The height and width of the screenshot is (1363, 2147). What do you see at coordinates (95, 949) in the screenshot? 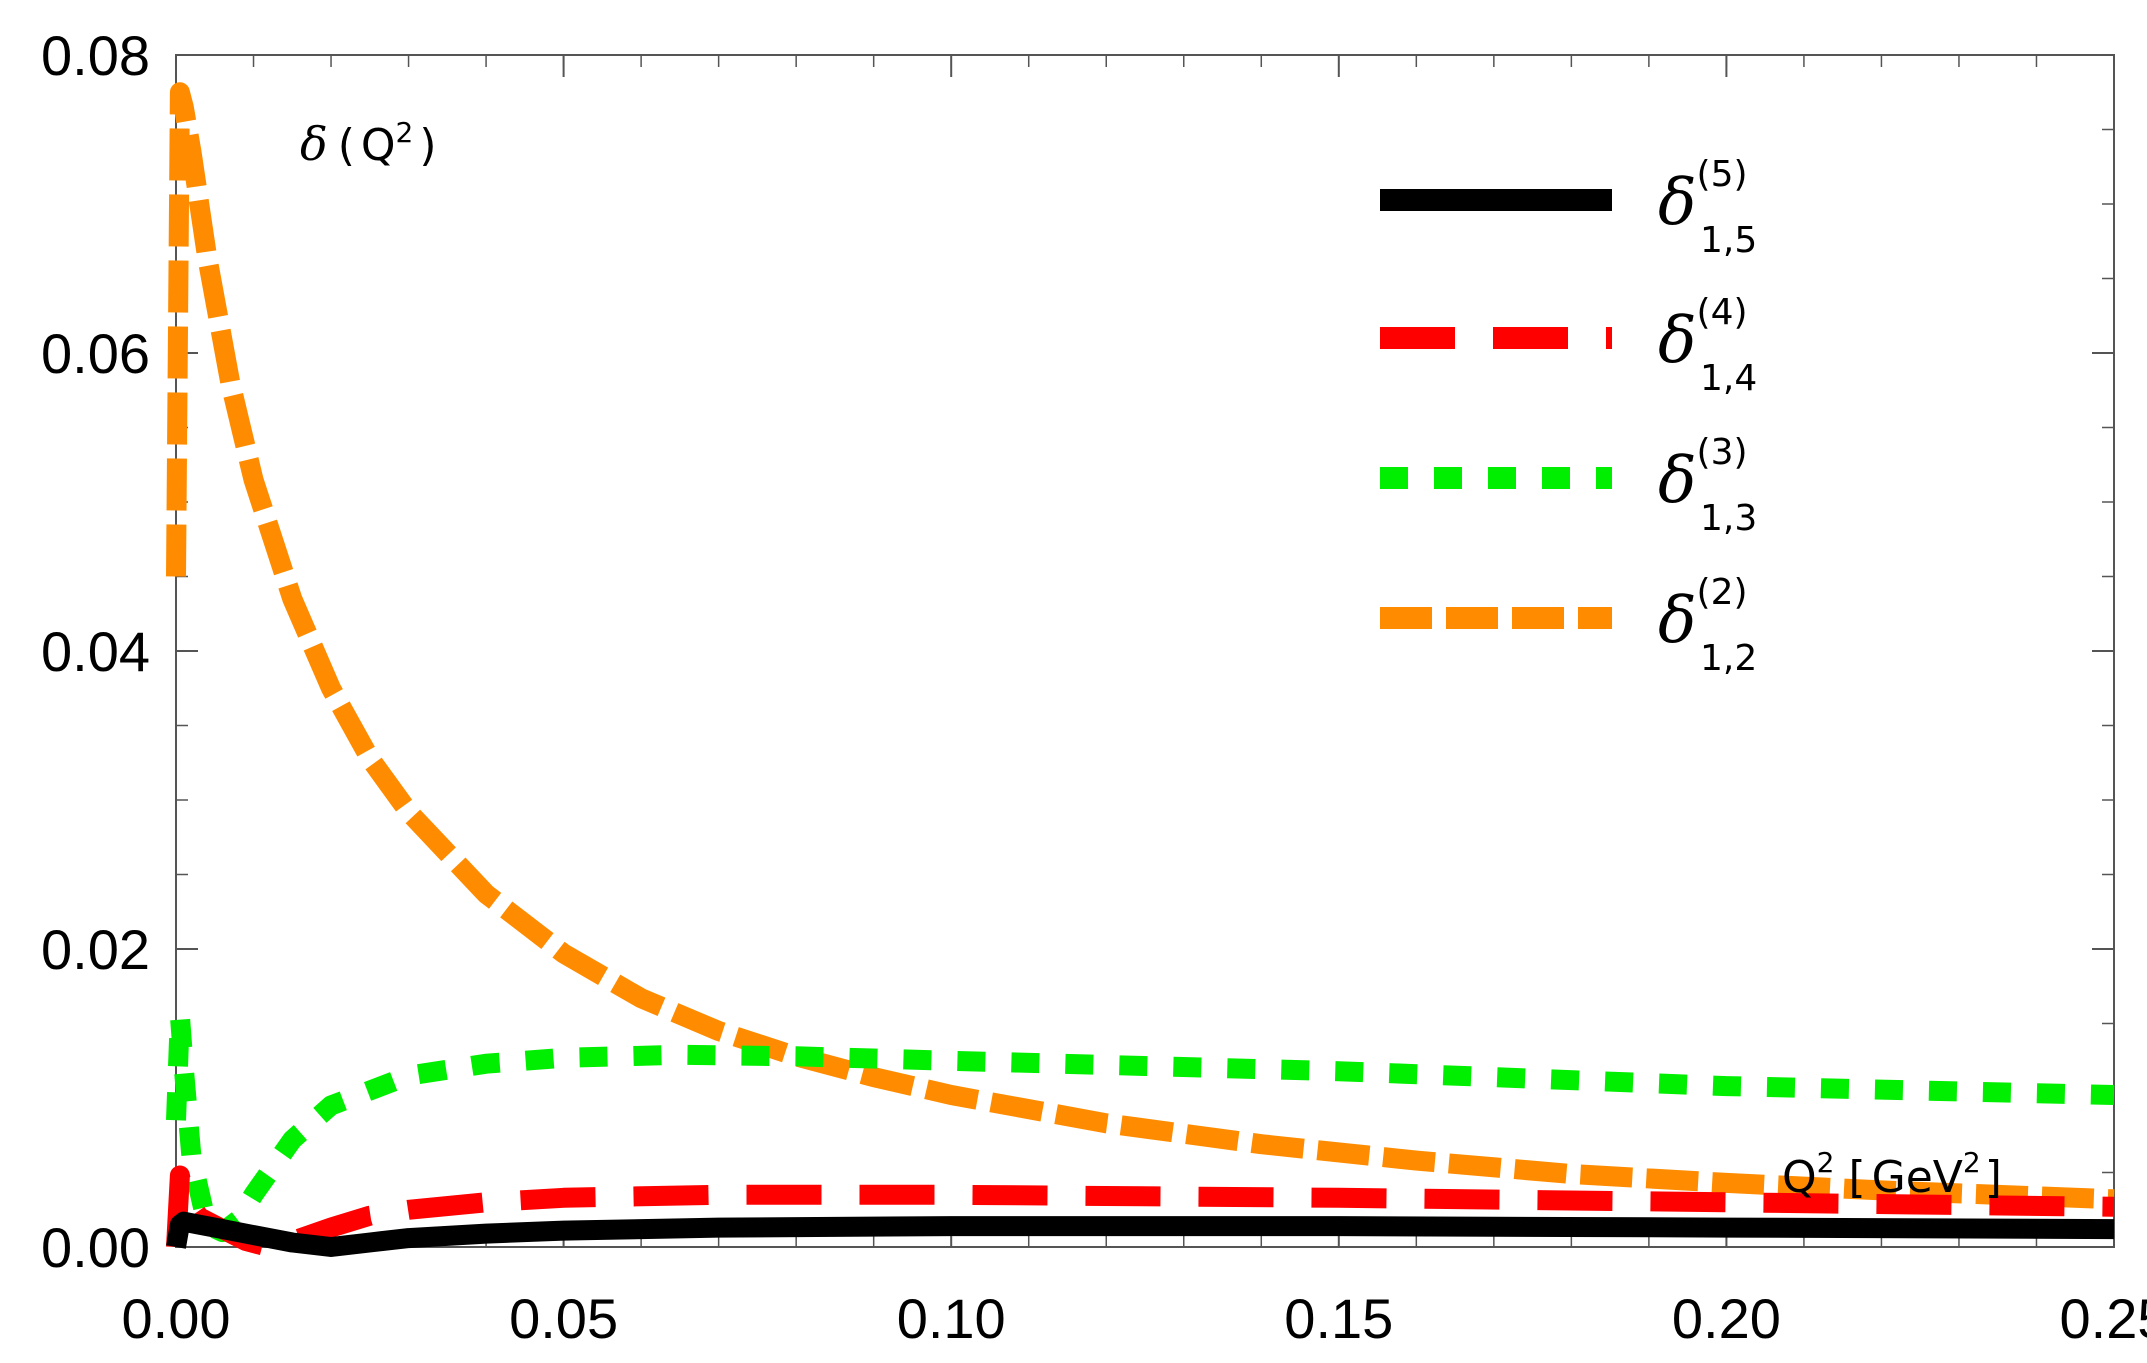
I see `y-tick-label: 0.02` at bounding box center [95, 949].